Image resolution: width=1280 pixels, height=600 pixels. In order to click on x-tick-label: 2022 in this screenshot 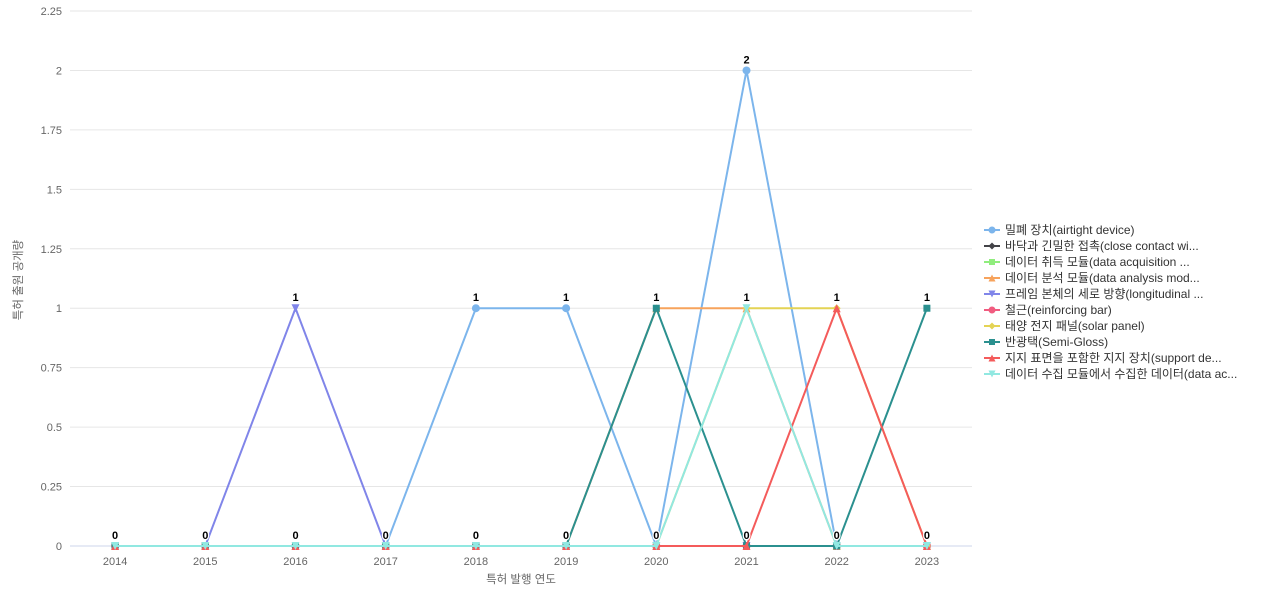, I will do `click(836, 562)`.